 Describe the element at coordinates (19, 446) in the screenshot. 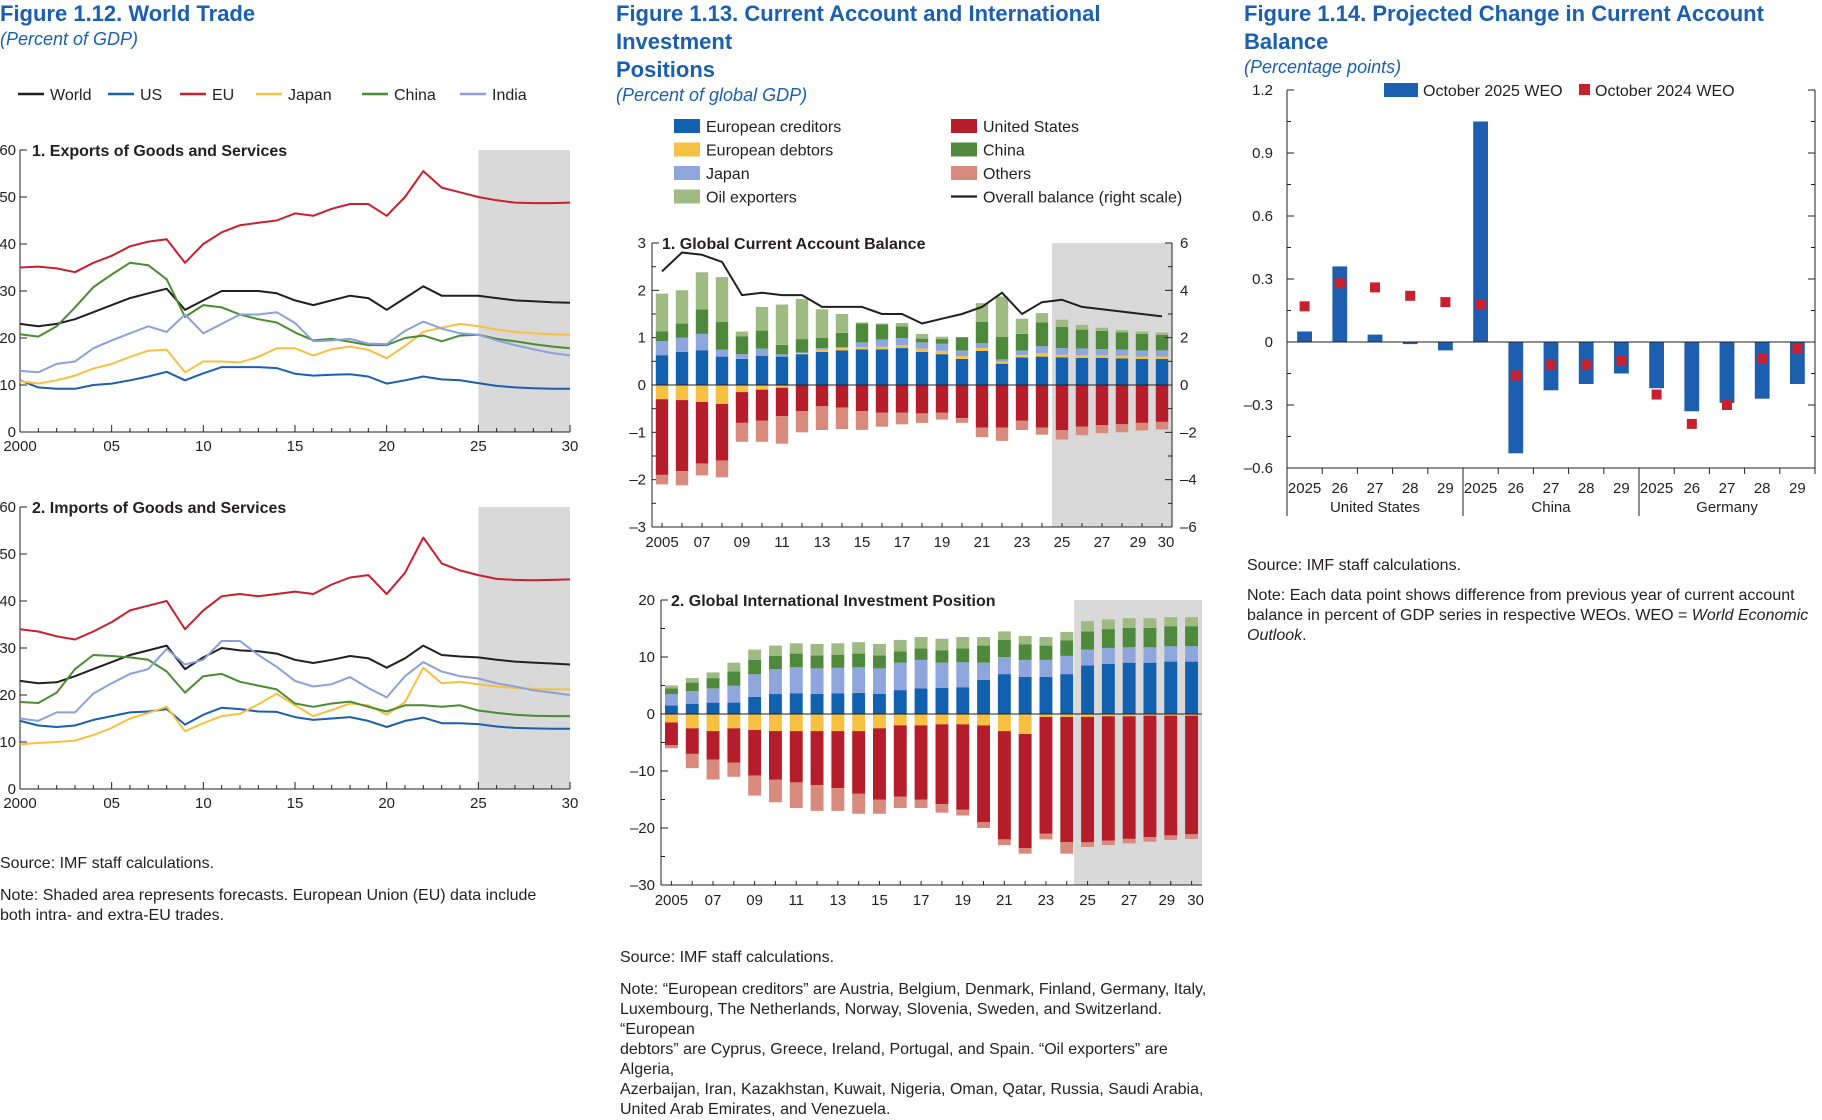

I see `x-tick-label: 2000` at that location.